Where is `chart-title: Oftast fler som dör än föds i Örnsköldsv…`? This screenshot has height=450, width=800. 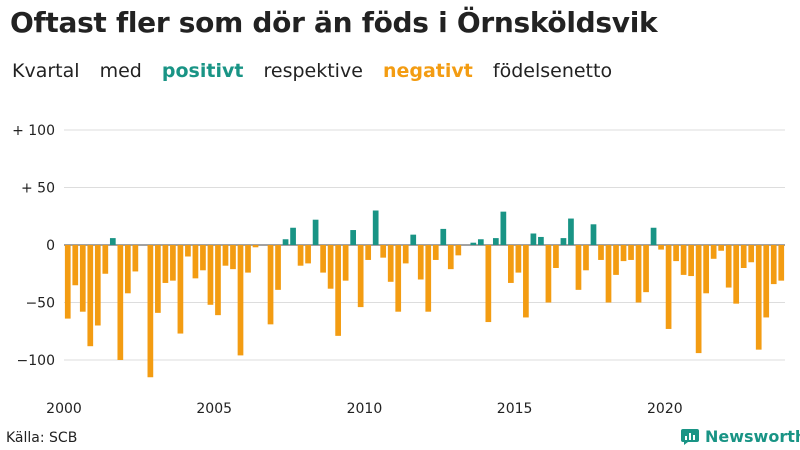
chart-title: Oftast fler som dör än föds i Örnsköldsv… is located at coordinates (334, 22).